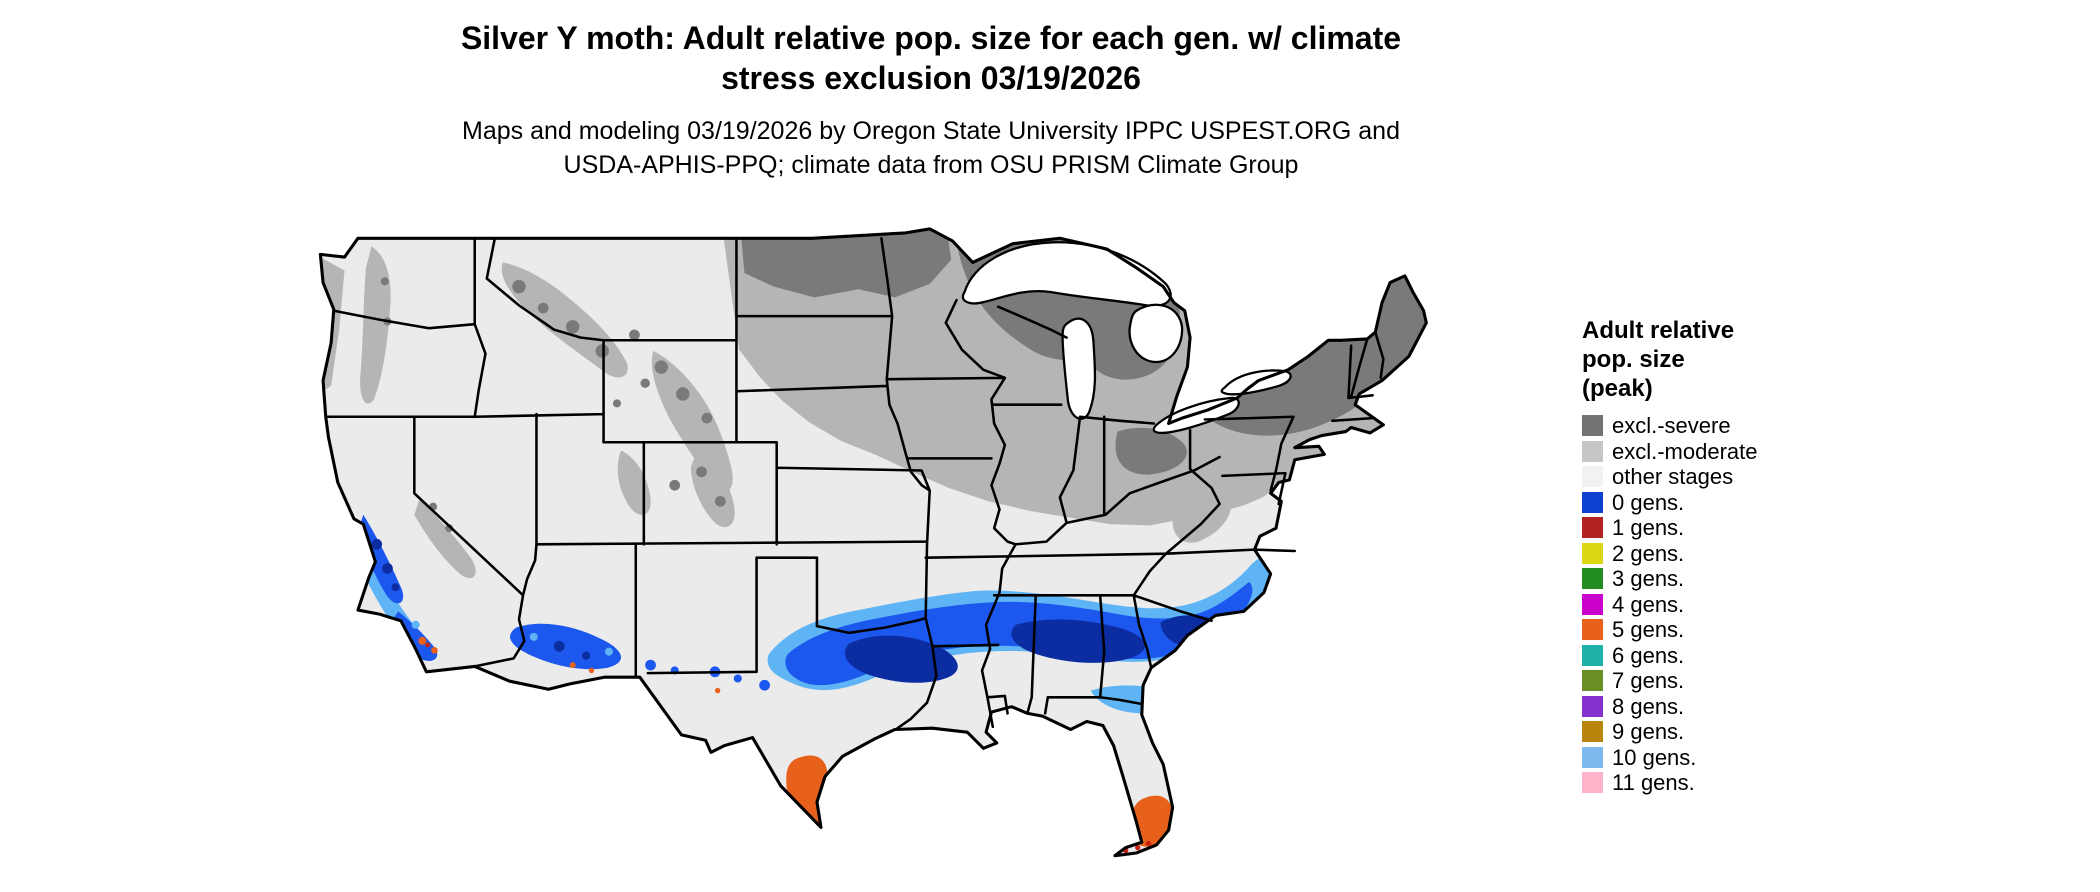  Describe the element at coordinates (1653, 783) in the screenshot. I see `legend-label: 11 gens.` at that location.